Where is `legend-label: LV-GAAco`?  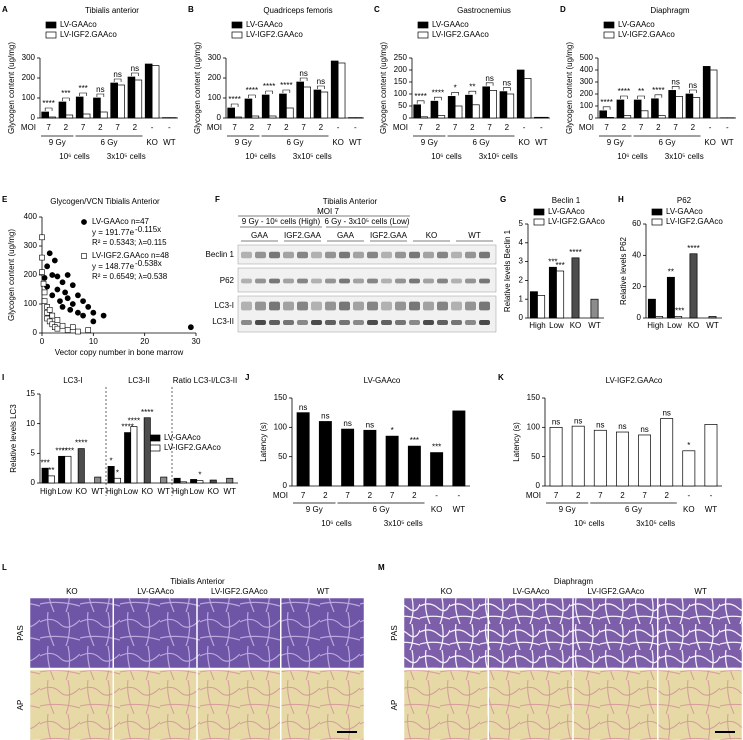 legend-label: LV-GAAco is located at coordinates (264, 24).